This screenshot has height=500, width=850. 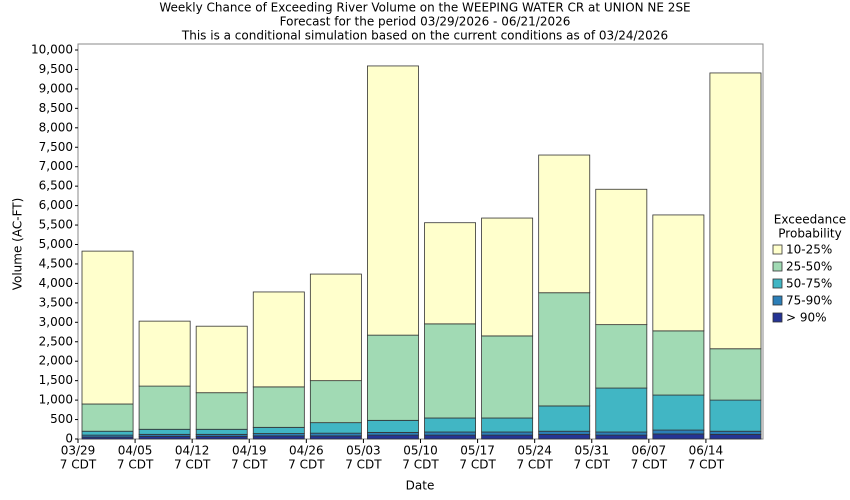 What do you see at coordinates (56, 88) in the screenshot?
I see `y-tick-label: 9,000` at bounding box center [56, 88].